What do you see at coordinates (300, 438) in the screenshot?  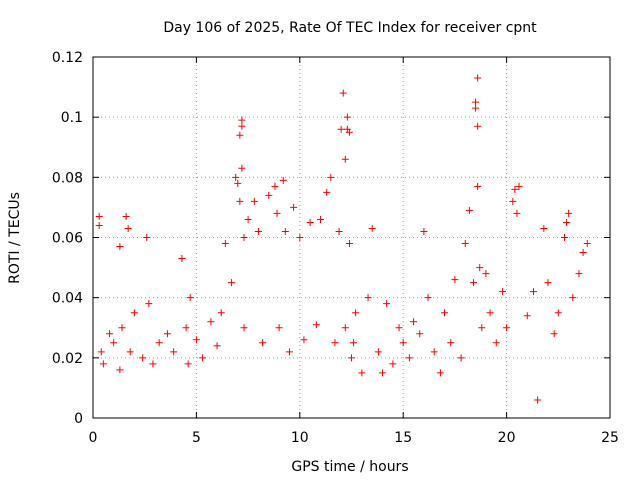 I see `x-tick-label-2: 10` at bounding box center [300, 438].